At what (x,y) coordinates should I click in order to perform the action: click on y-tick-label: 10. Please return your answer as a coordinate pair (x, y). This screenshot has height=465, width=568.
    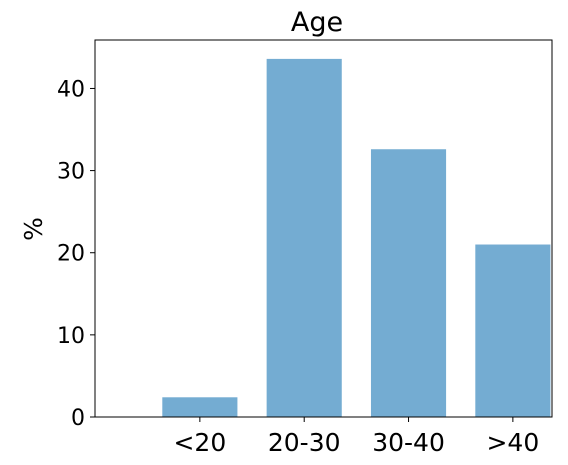
    Looking at the image, I should click on (71, 336).